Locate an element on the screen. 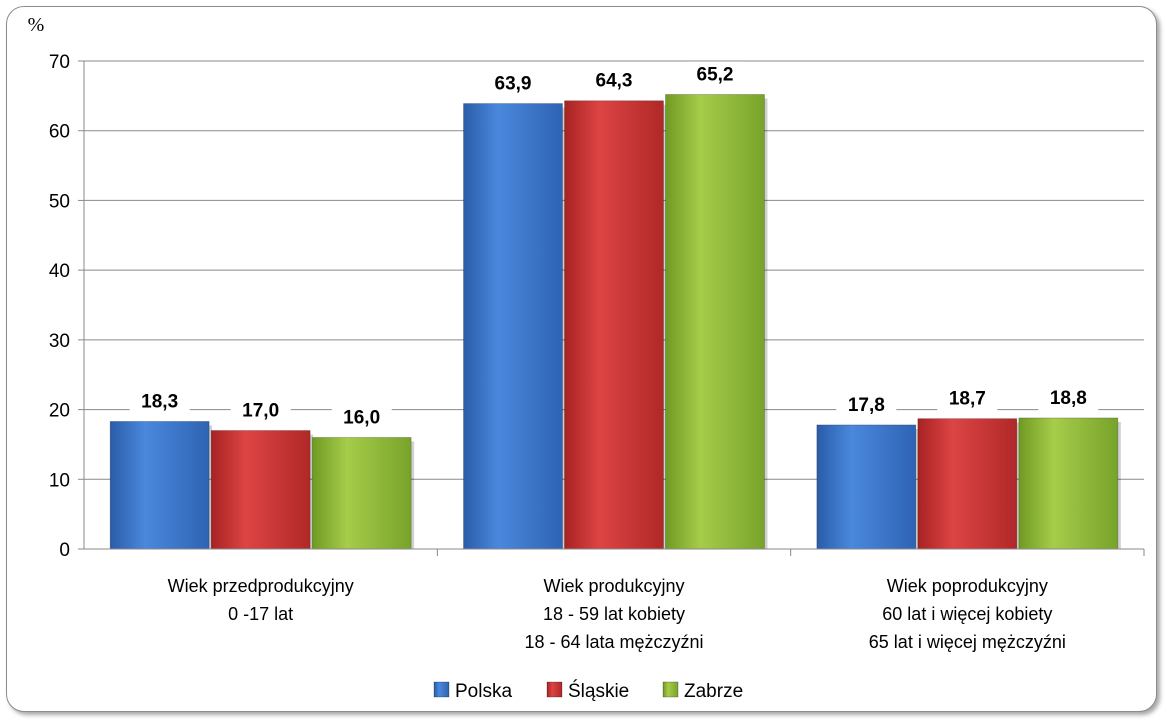 The width and height of the screenshot is (1167, 722). legend-swatch-śląskie is located at coordinates (554, 689).